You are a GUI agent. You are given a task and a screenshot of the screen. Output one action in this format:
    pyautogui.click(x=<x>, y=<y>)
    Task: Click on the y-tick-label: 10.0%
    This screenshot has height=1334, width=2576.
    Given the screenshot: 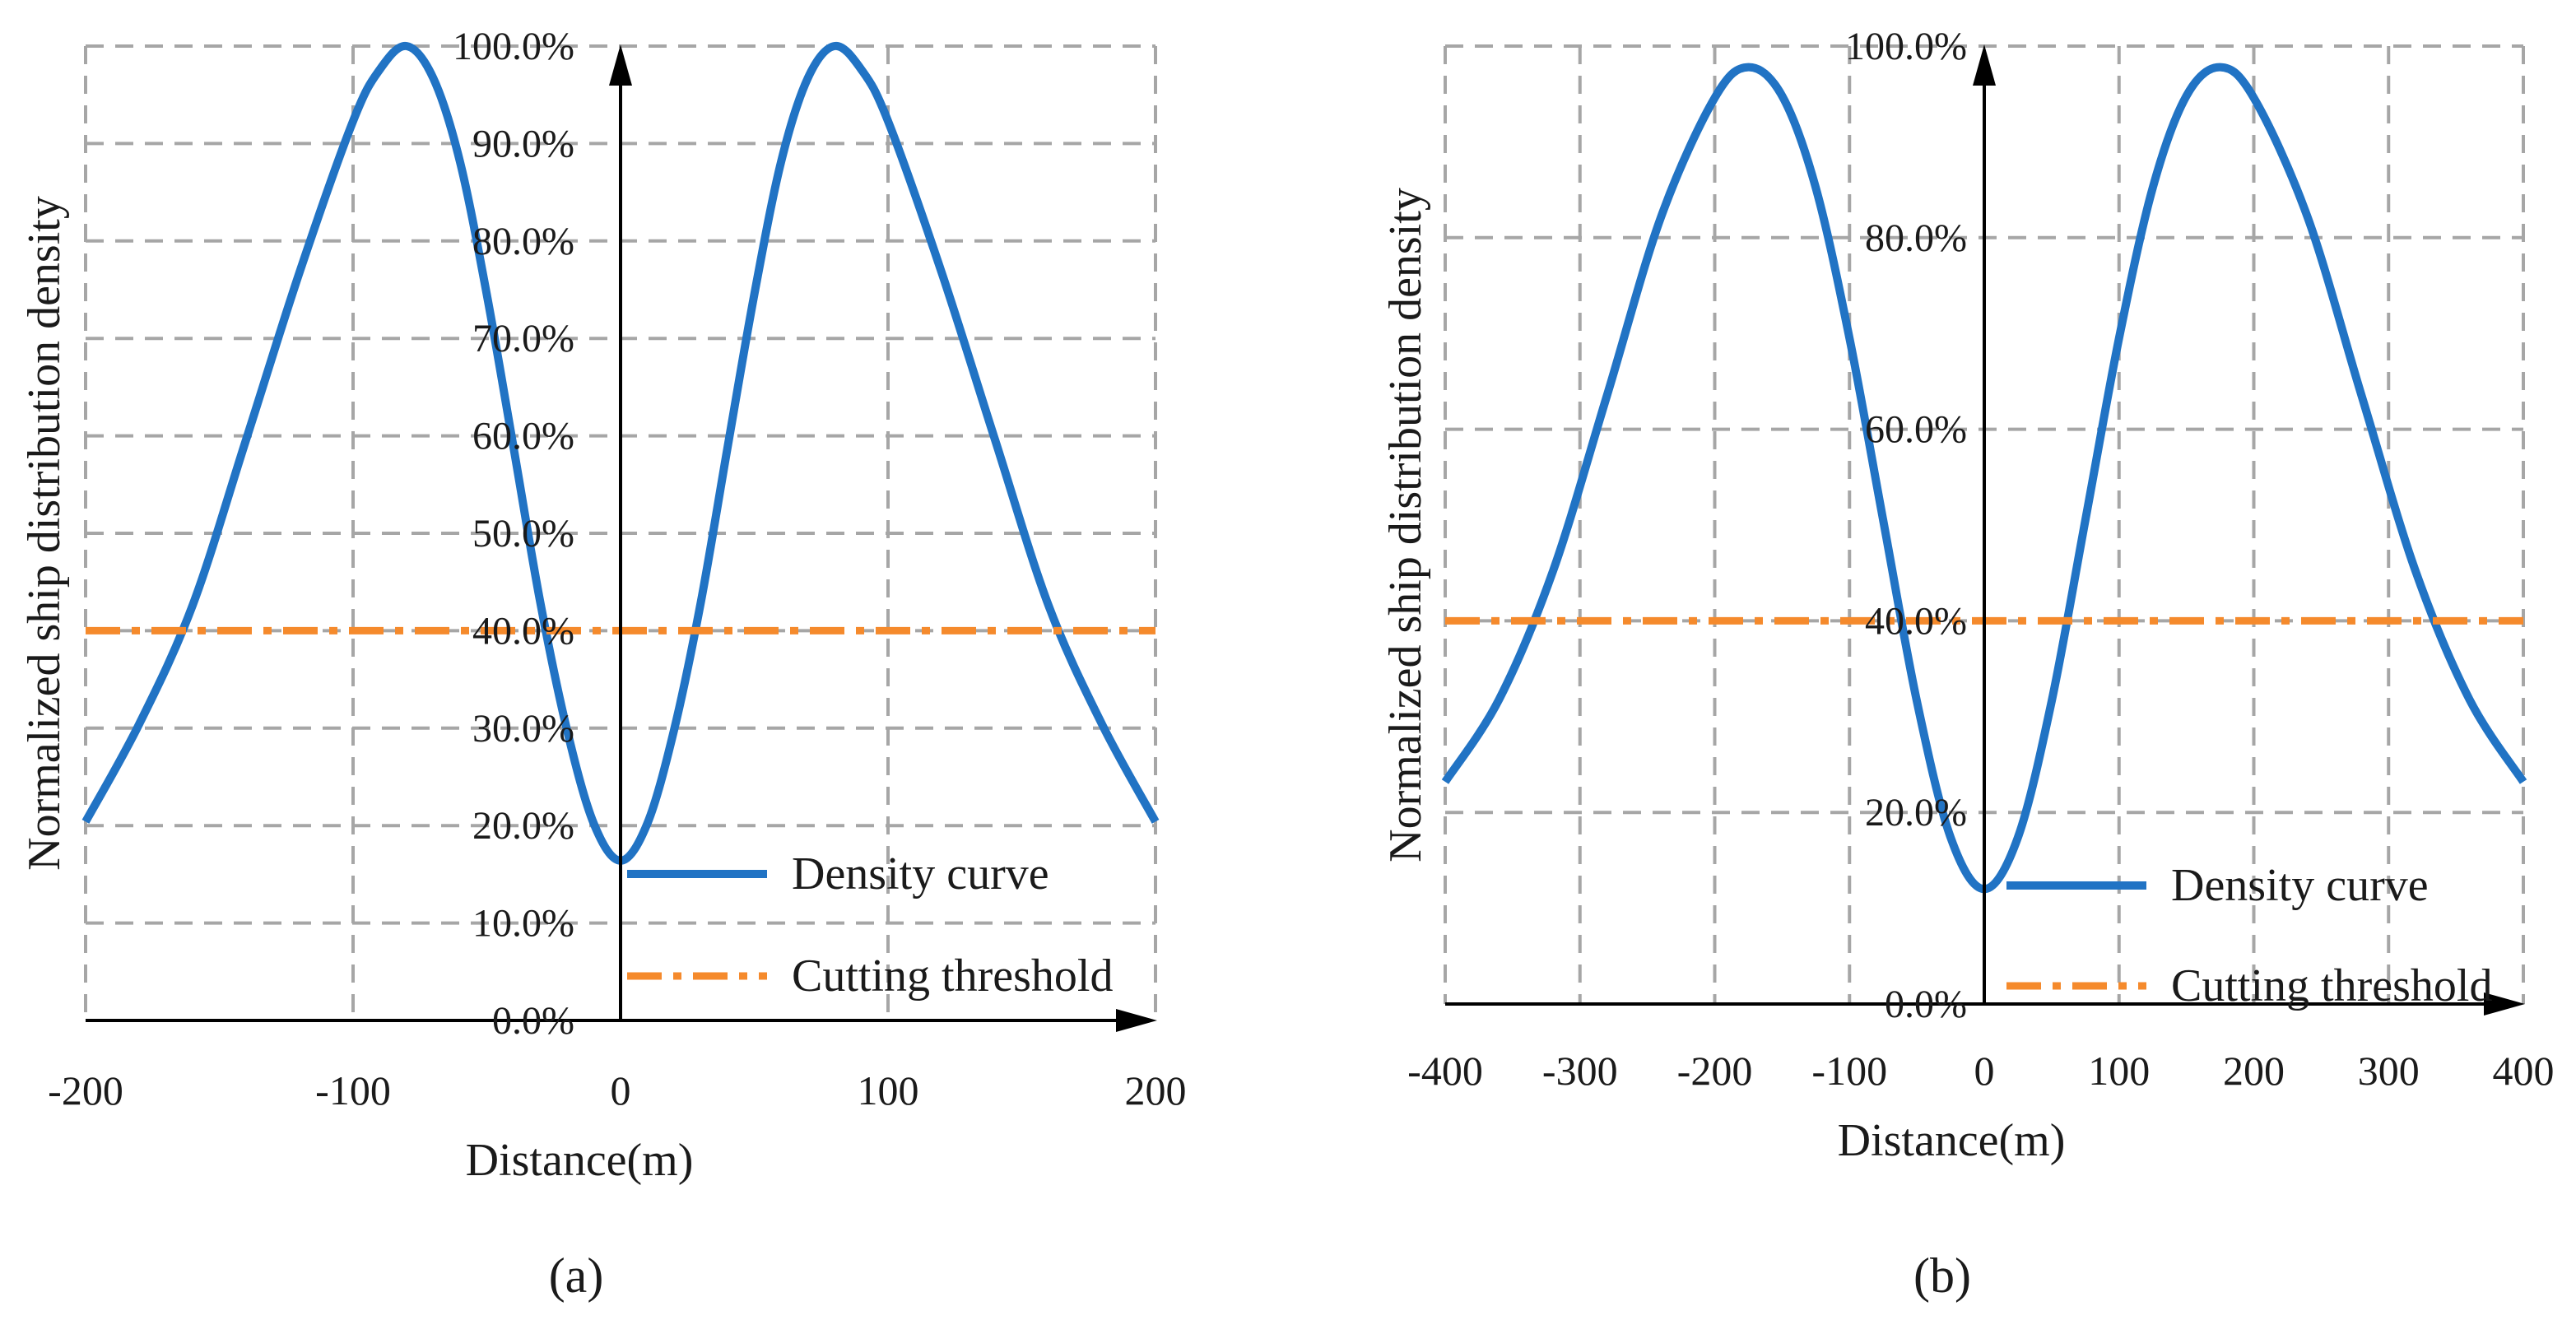 What is the action you would take?
    pyautogui.click(x=523, y=924)
    